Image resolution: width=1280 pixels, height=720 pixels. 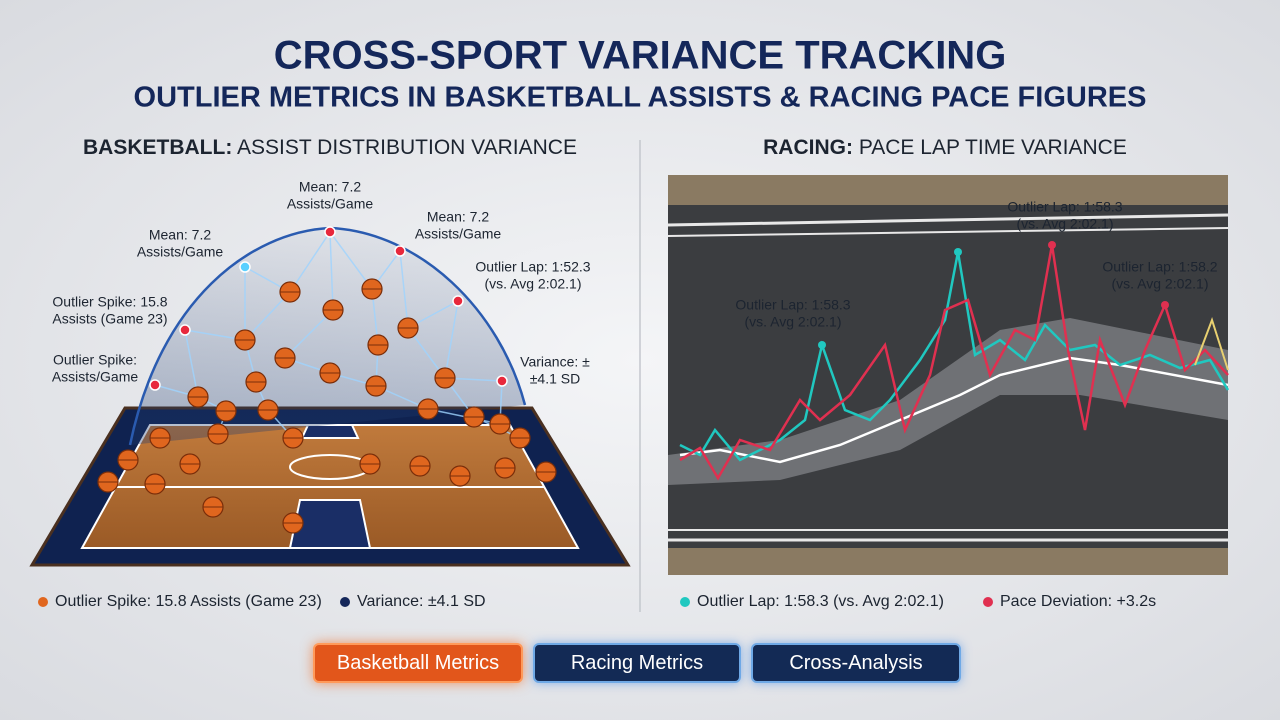 I want to click on title: CROSS-SPORT VARIANCE TRACKING, so click(x=640, y=56).